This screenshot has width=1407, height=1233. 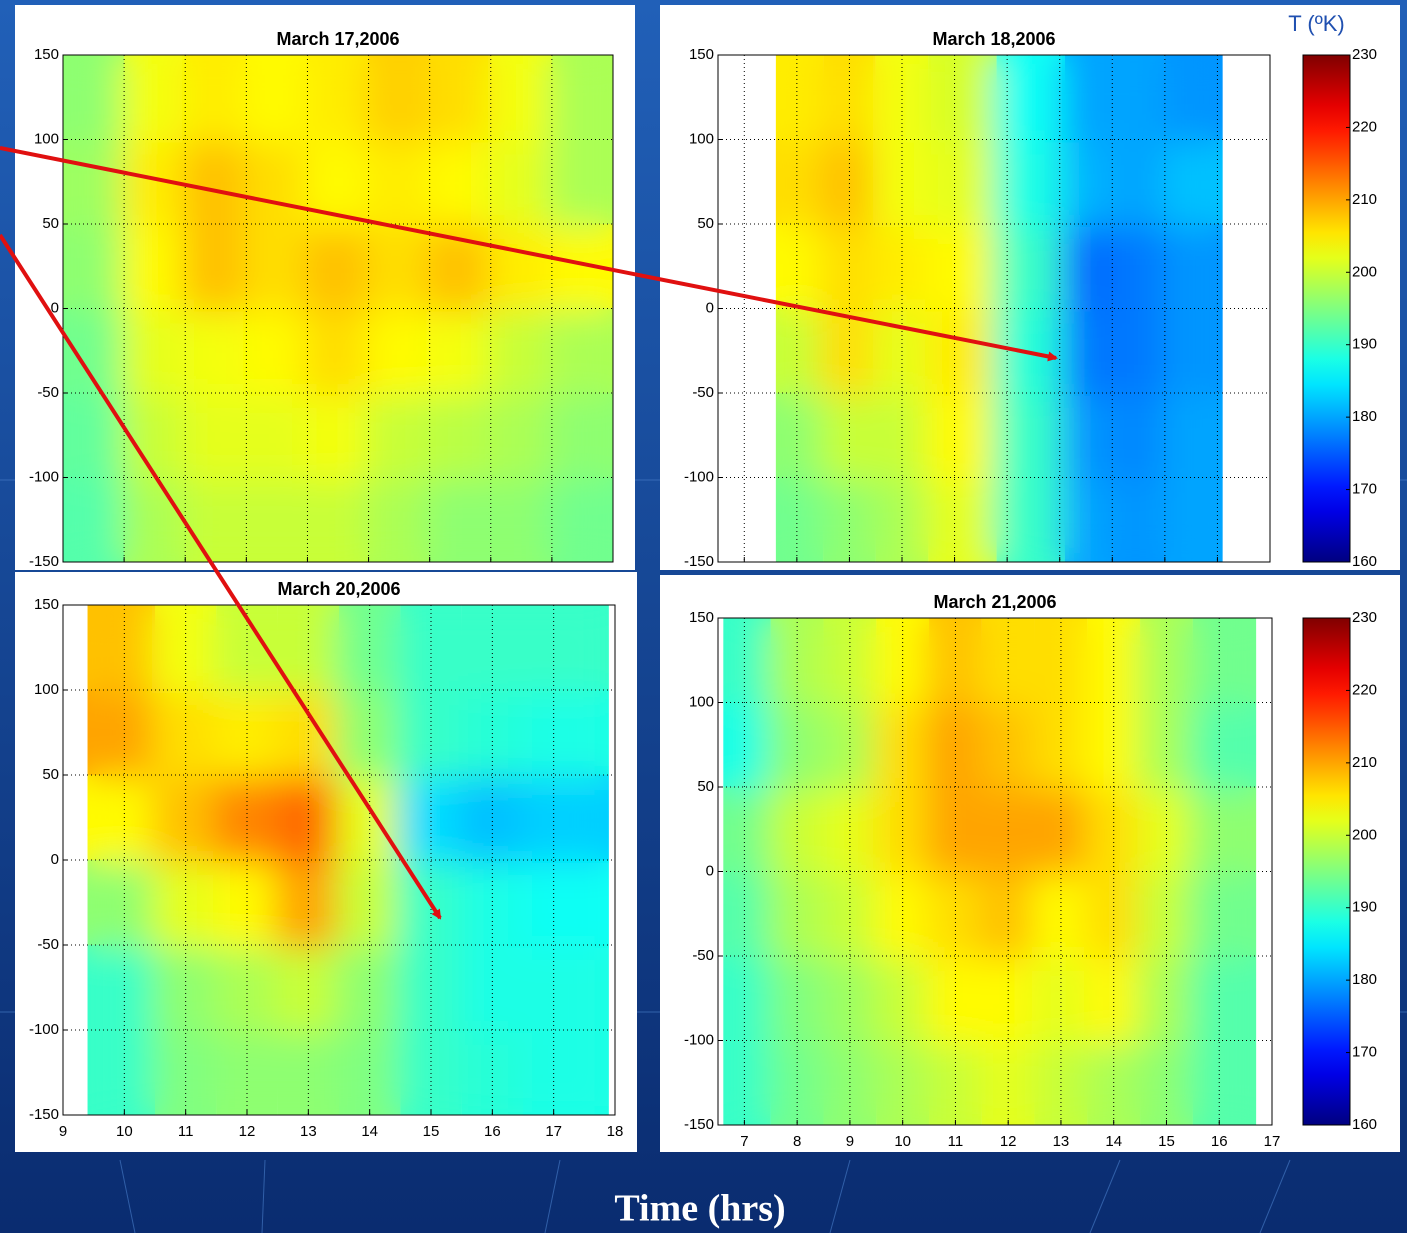 What do you see at coordinates (1316, 23) in the screenshot?
I see `colorbar-label: T (ºK)` at bounding box center [1316, 23].